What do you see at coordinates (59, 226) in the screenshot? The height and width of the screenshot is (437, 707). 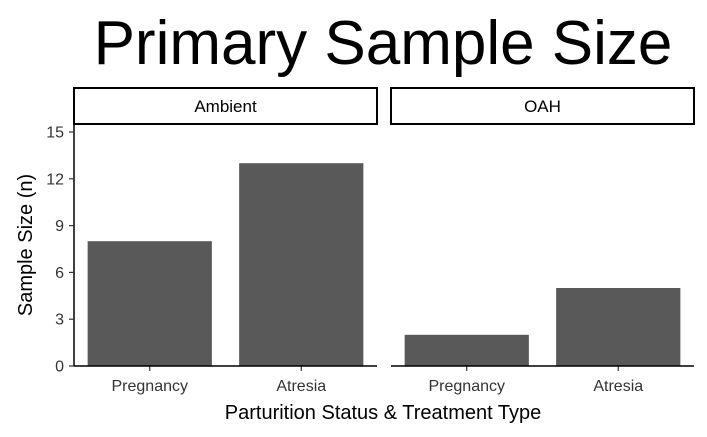 I see `y-tick-label: 9` at bounding box center [59, 226].